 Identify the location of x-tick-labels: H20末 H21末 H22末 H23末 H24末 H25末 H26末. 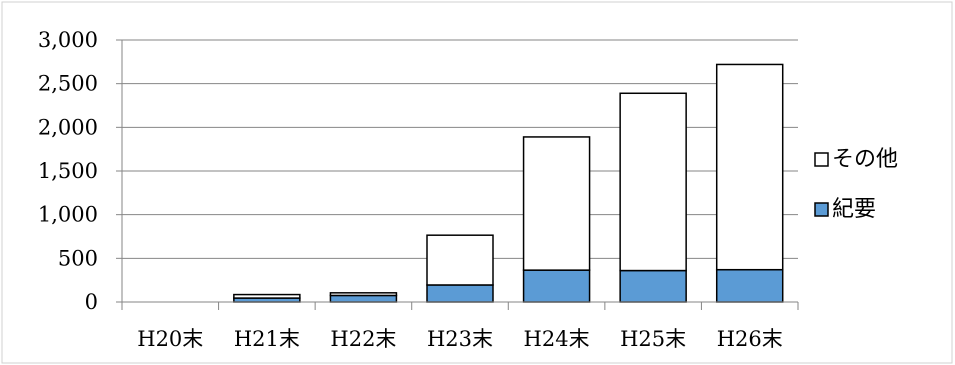
(459, 339).